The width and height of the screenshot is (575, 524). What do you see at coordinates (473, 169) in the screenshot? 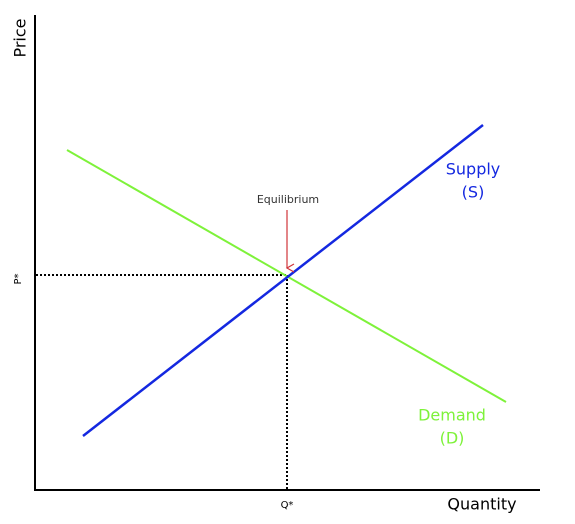
I see `supply-label: Supply` at bounding box center [473, 169].